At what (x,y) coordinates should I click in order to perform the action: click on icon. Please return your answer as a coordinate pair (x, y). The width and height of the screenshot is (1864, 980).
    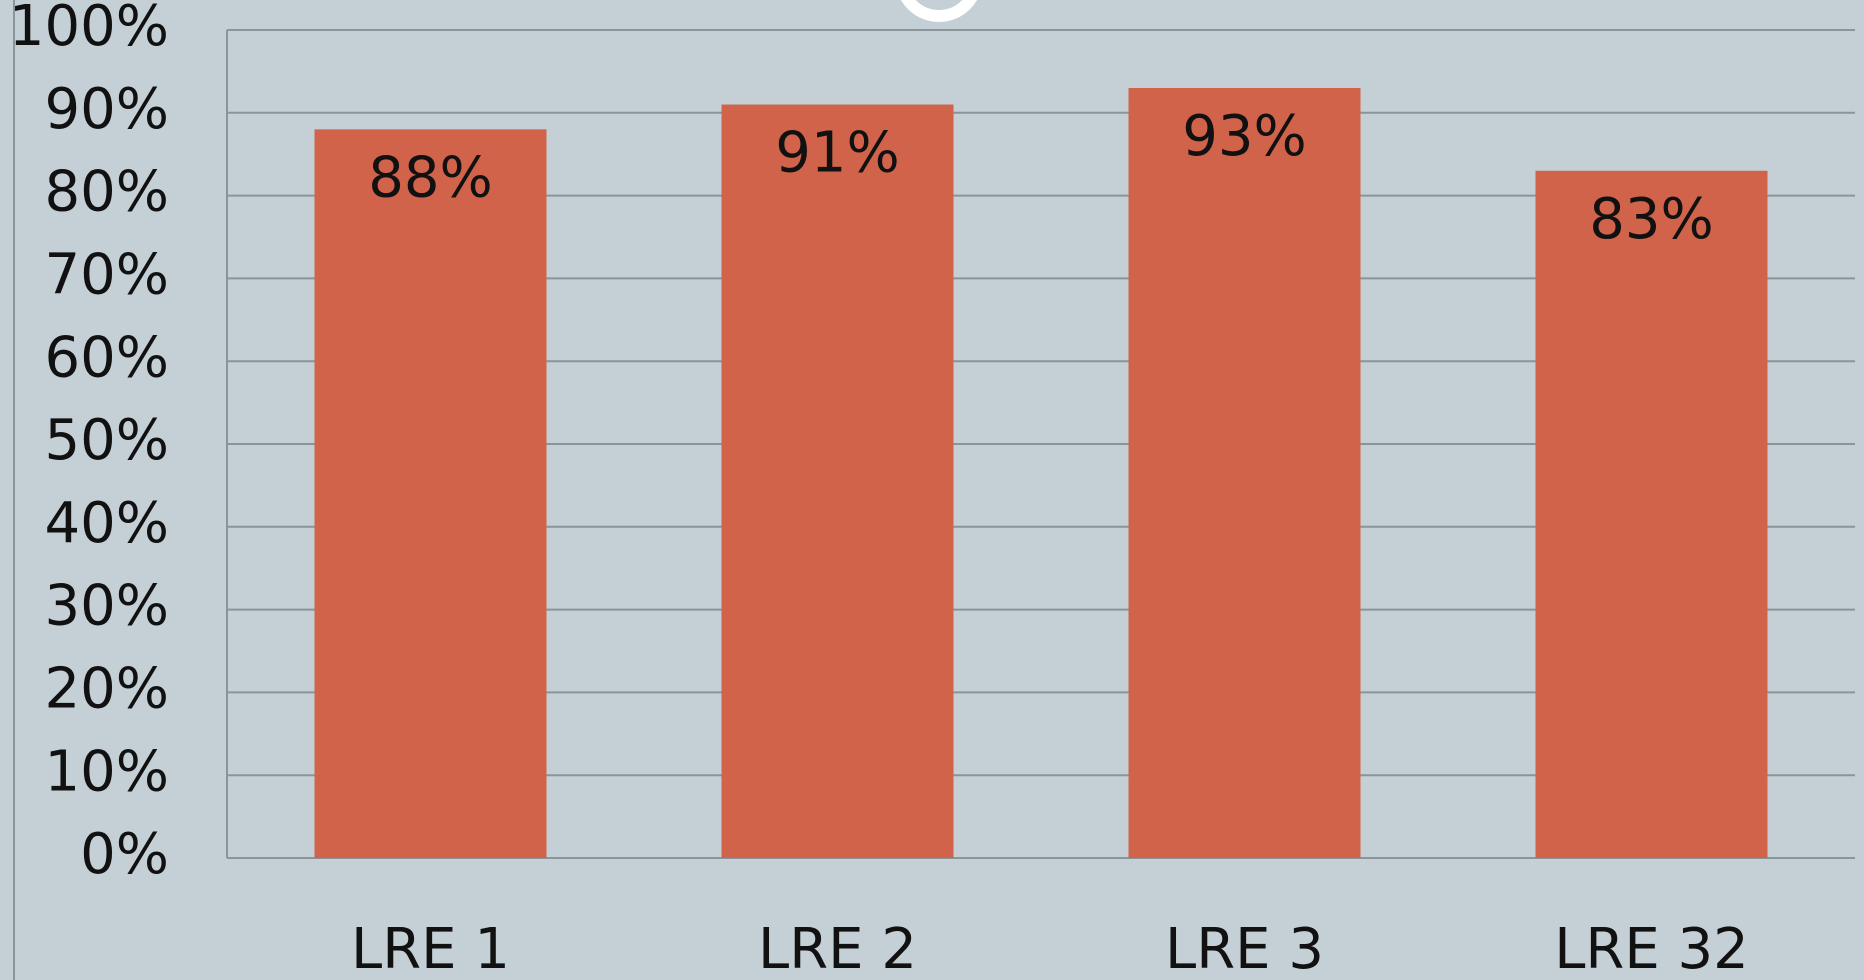
    Looking at the image, I should click on (939, 11).